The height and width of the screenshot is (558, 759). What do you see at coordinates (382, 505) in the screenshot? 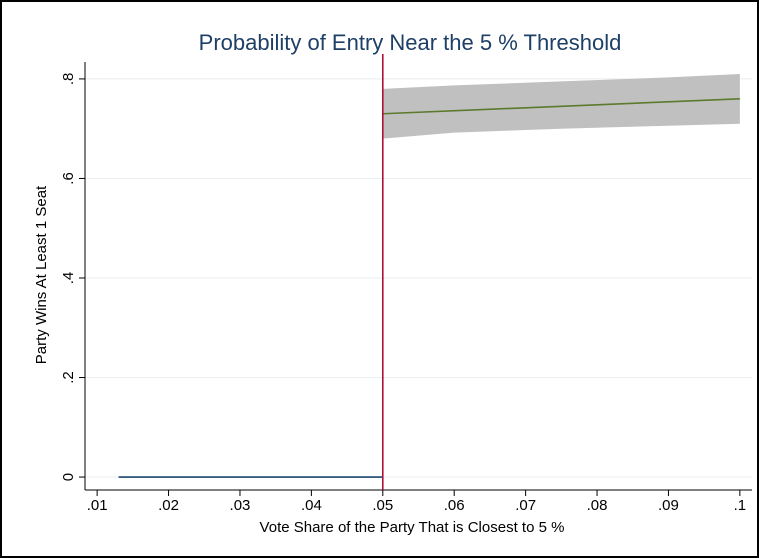
I see `x-tick-label: .05` at bounding box center [382, 505].